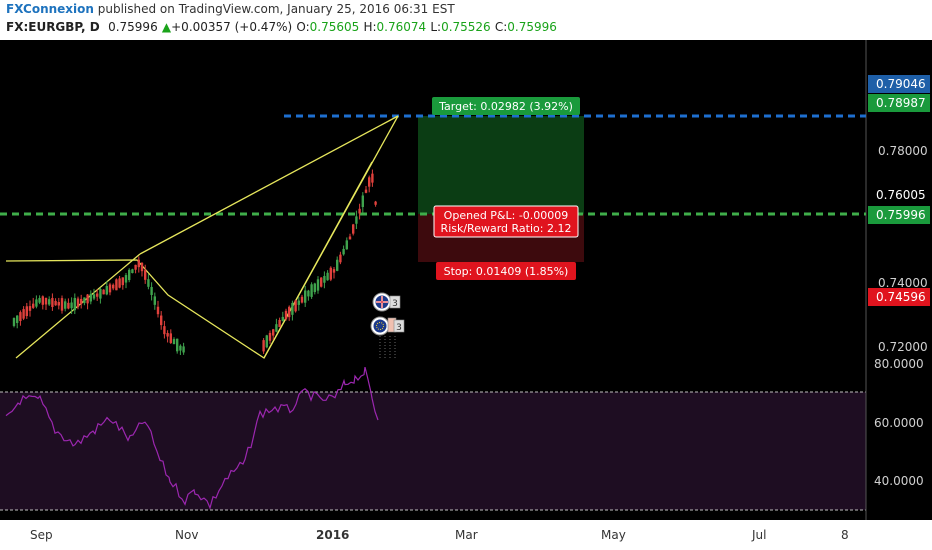  What do you see at coordinates (901, 195) in the screenshot?
I see `svg-text: 0.76005` at bounding box center [901, 195].